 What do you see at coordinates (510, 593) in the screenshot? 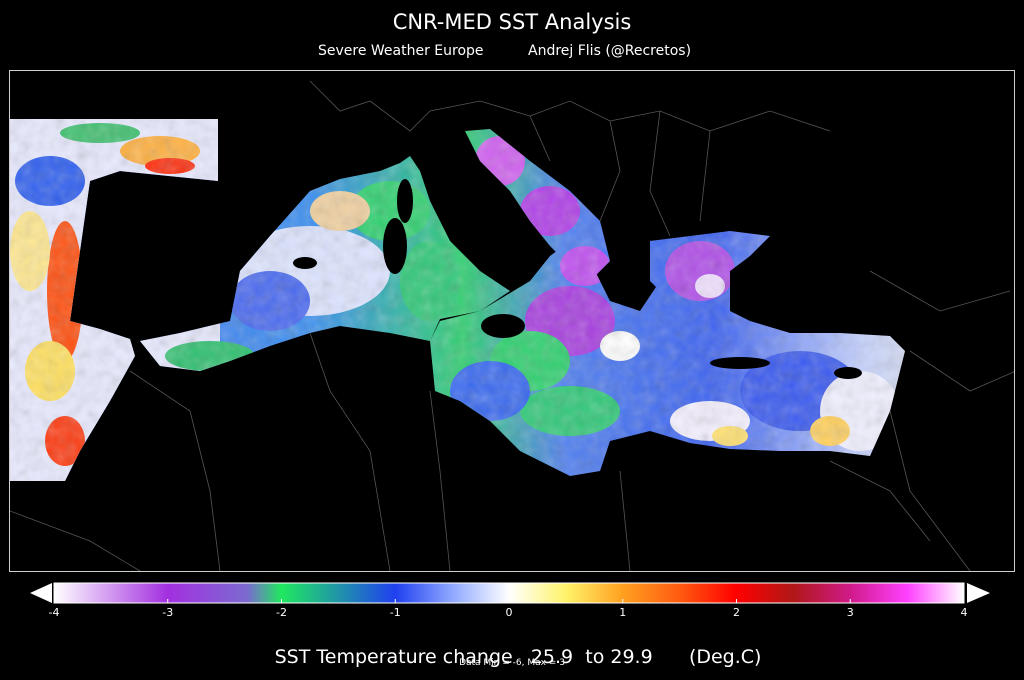
I see `colorbar` at bounding box center [510, 593].